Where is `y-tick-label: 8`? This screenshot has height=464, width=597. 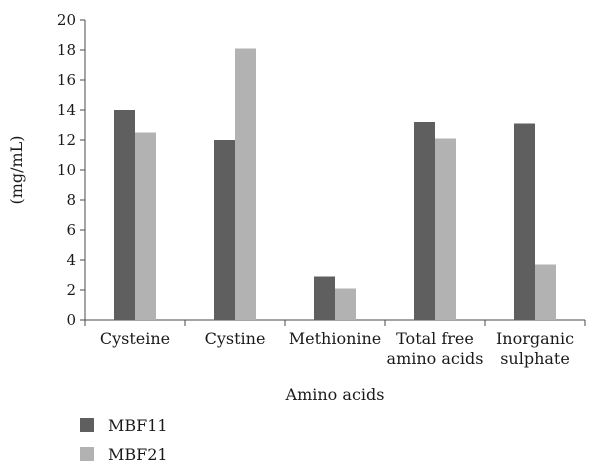 y-tick-label: 8 is located at coordinates (71, 200).